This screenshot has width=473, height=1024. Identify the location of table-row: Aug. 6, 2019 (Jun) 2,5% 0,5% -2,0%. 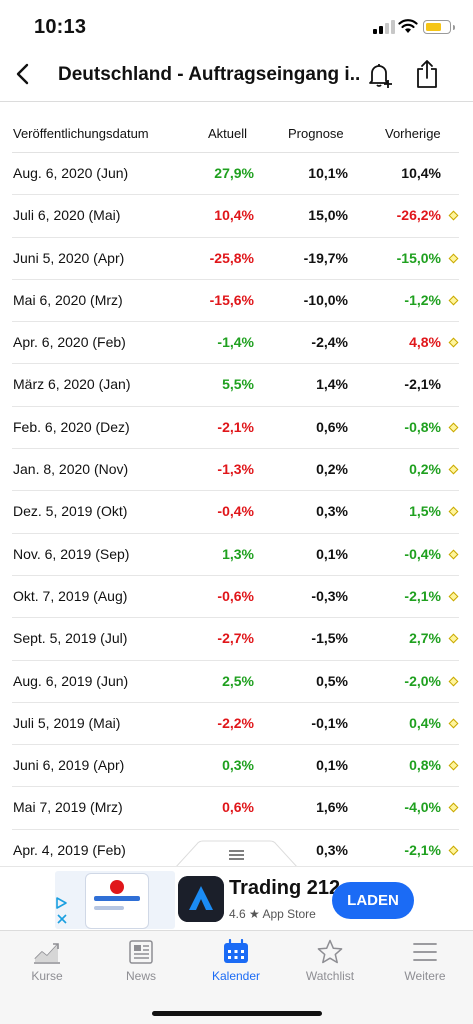
(235, 682).